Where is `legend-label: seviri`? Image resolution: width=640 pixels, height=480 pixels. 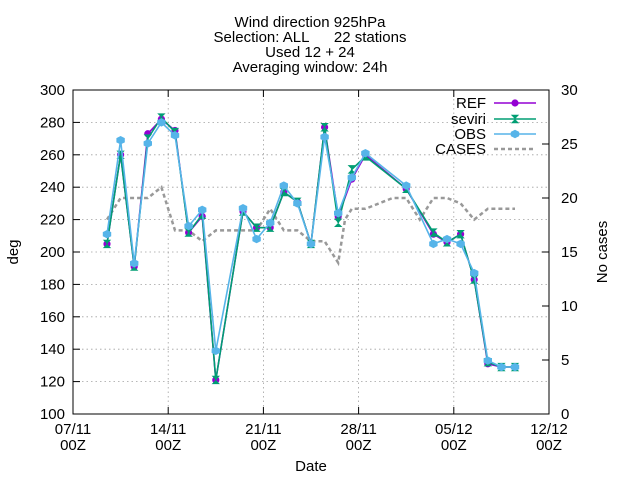
legend-label: seviri is located at coordinates (468, 119).